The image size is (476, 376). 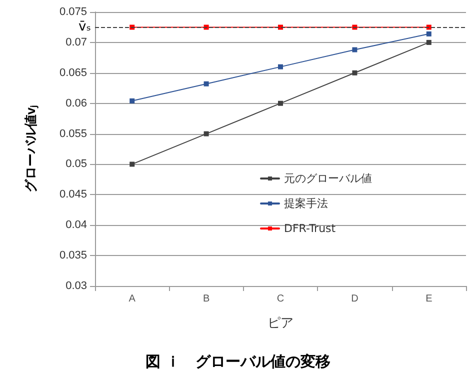 What do you see at coordinates (73, 194) in the screenshot?
I see `y-tick-label: 0.045` at bounding box center [73, 194].